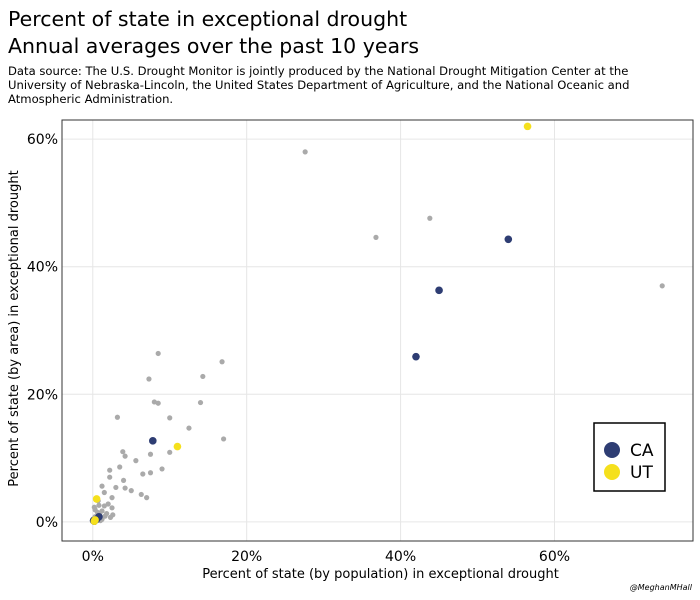 The width and height of the screenshot is (700, 600). What do you see at coordinates (208, 19) in the screenshot?
I see `title-line-1: Percent of state in exceptional drought` at bounding box center [208, 19].